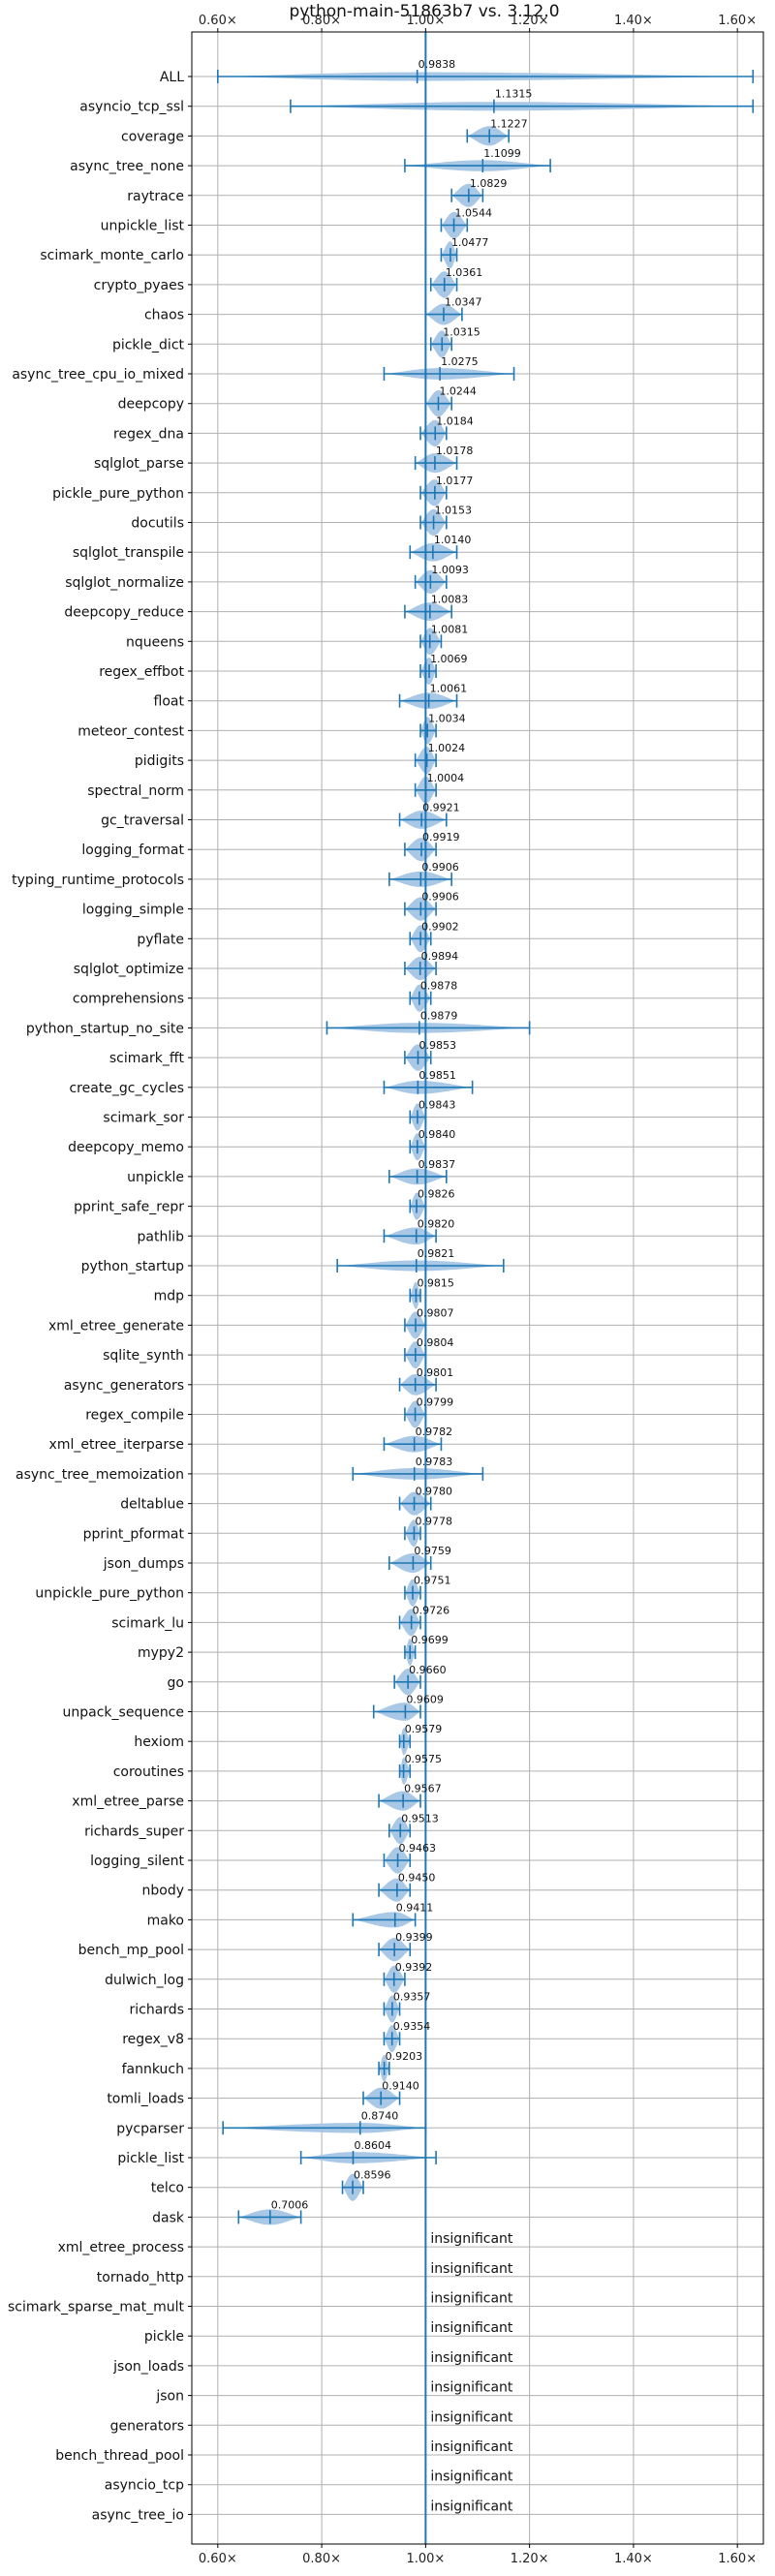 This screenshot has width=775, height=2576. What do you see at coordinates (530, 21) in the screenshot?
I see `x-tick-label-top: 1.20×` at bounding box center [530, 21].